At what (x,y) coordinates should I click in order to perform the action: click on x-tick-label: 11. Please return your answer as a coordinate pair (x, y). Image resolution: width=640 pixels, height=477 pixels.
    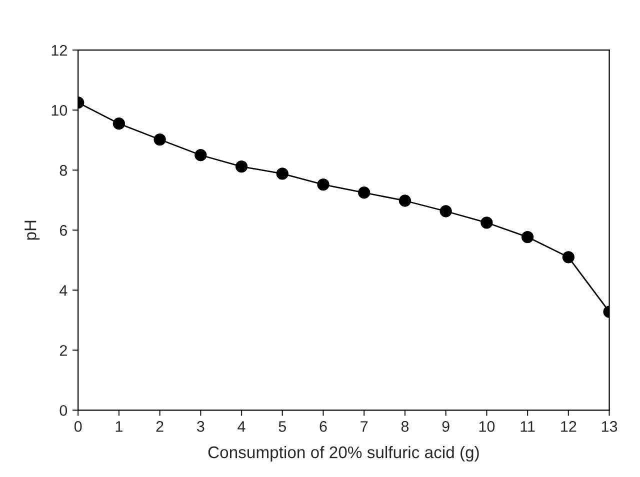
    Looking at the image, I should click on (527, 426).